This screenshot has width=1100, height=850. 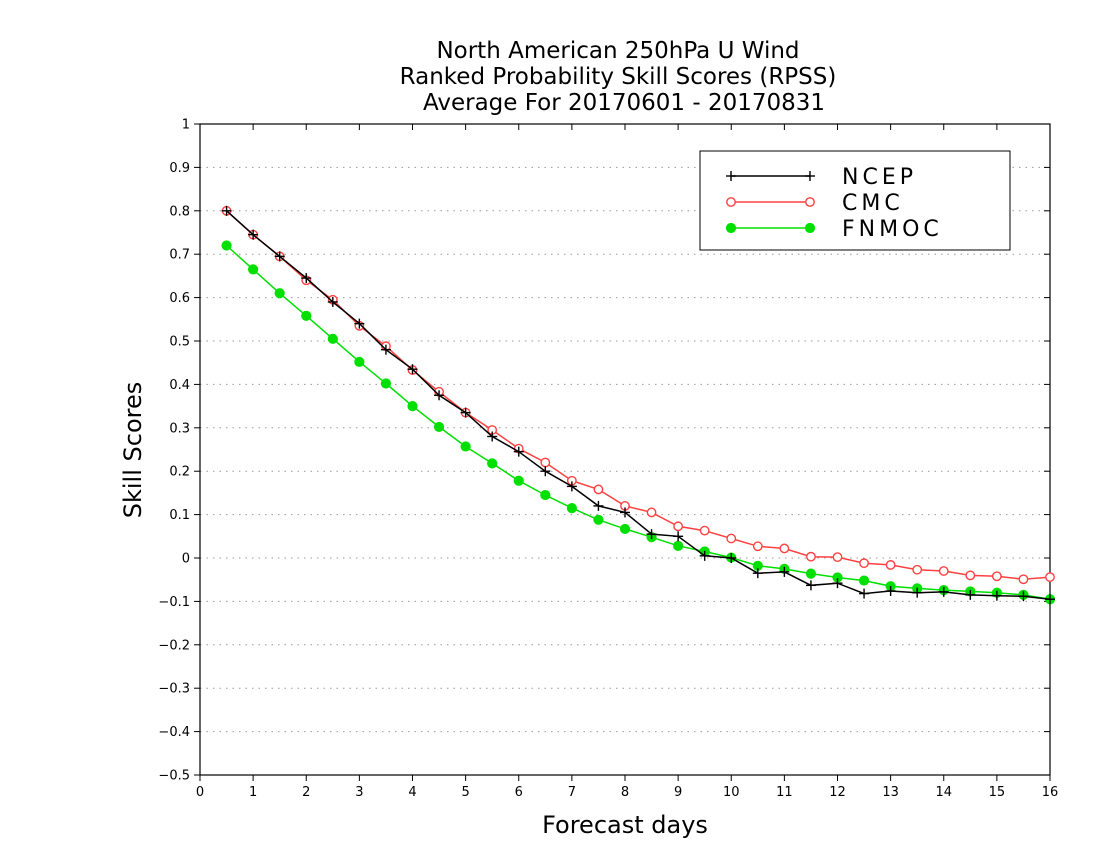 What do you see at coordinates (179, 298) in the screenshot?
I see `y-tick-label: 0.6` at bounding box center [179, 298].